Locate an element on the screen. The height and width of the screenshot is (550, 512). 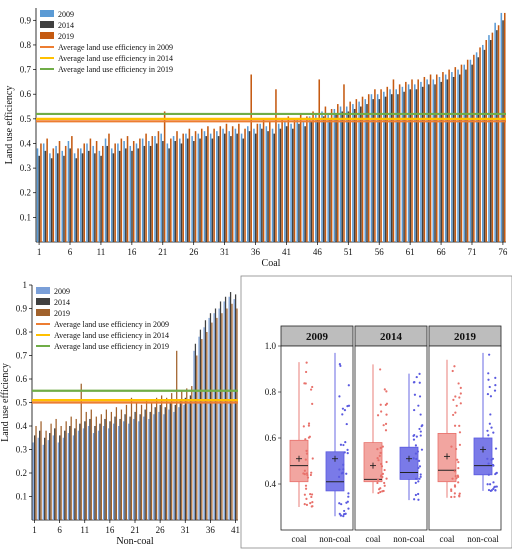
y-tick-label: 0.3 is located at coordinates (26, 168).